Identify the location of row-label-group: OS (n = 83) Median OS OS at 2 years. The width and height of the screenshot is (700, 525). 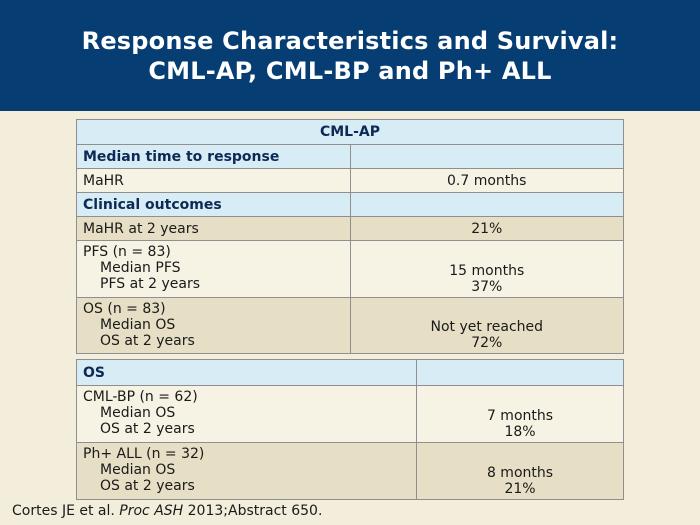
(213, 325).